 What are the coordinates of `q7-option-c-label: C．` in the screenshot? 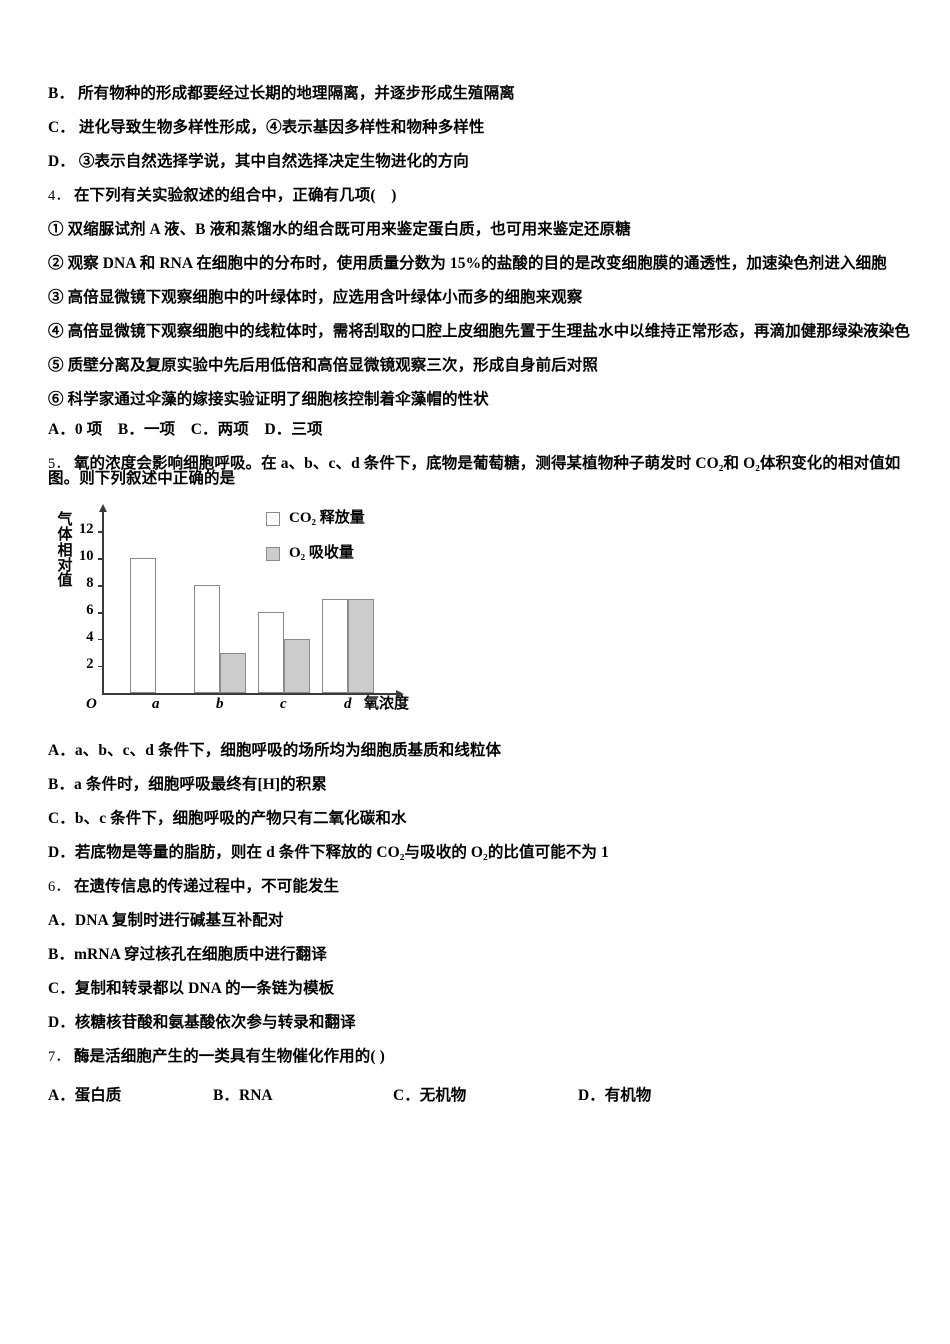 It's located at (406, 1095).